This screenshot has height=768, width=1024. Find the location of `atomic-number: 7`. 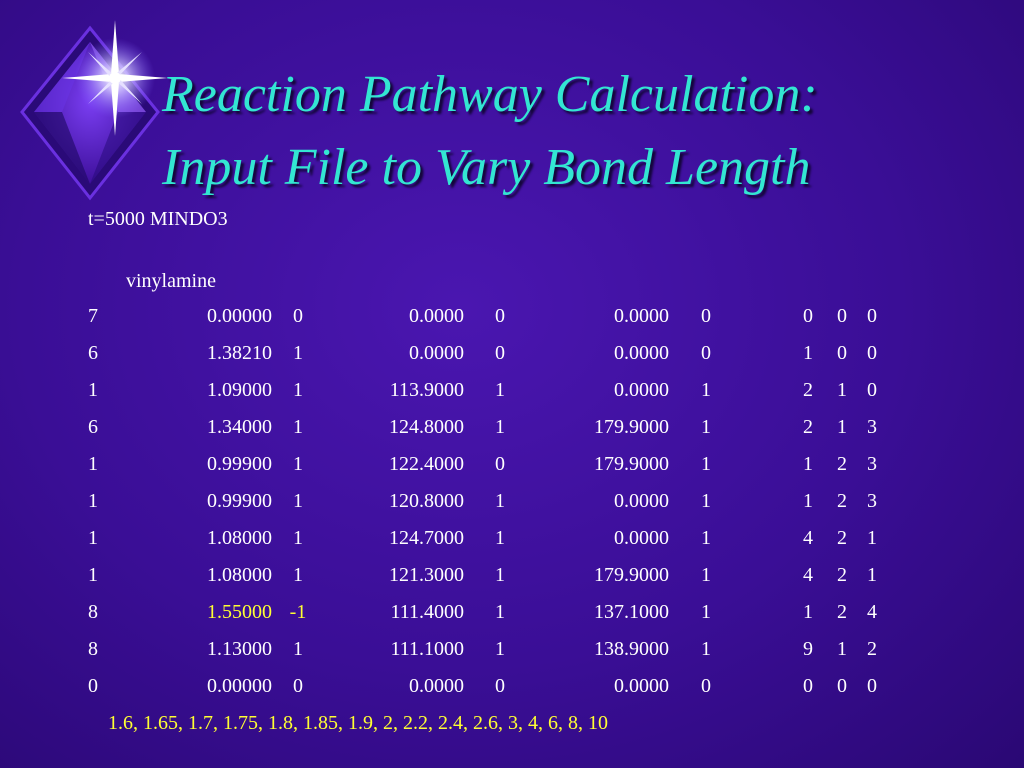

atomic-number: 7 is located at coordinates (93, 316).